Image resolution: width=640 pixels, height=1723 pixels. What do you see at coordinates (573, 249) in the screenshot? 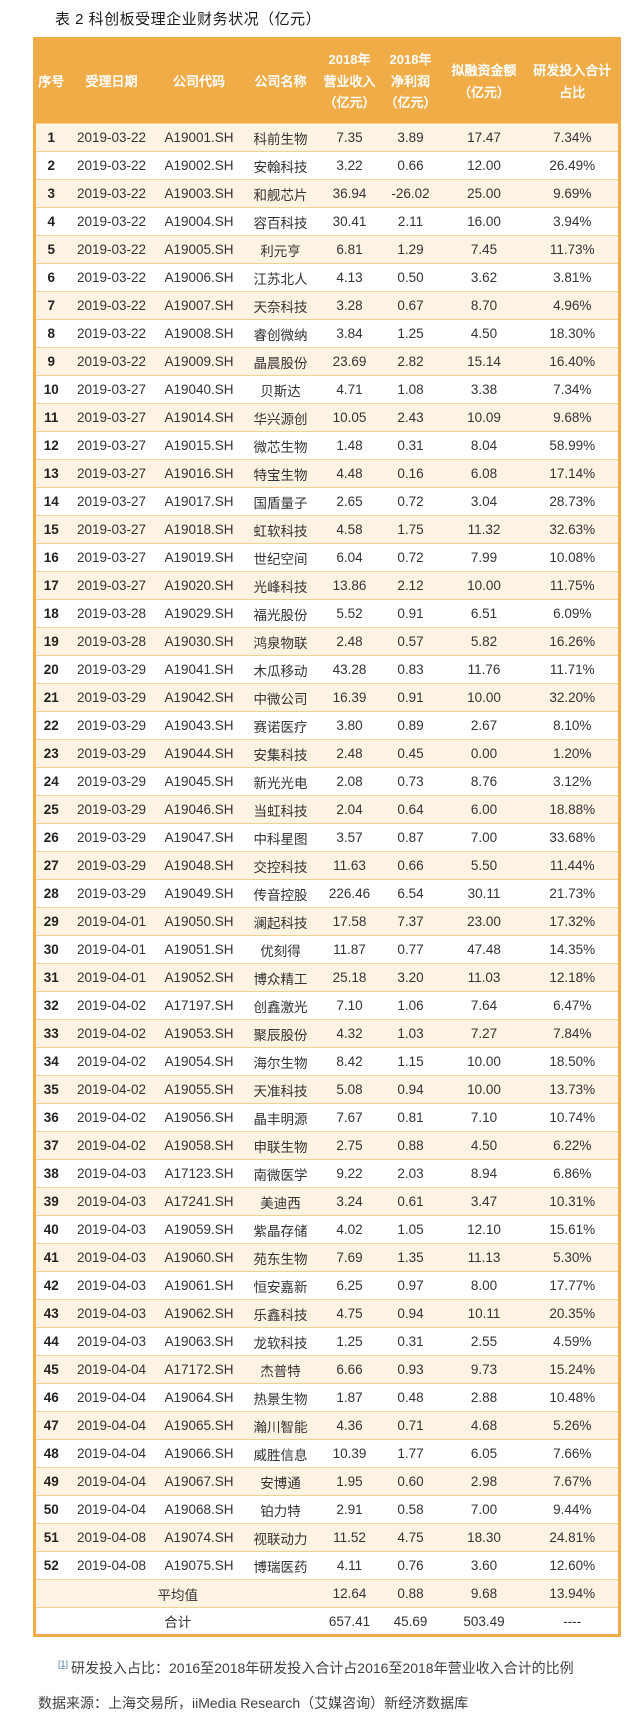
I see `table-cell: 11.73%` at bounding box center [573, 249].